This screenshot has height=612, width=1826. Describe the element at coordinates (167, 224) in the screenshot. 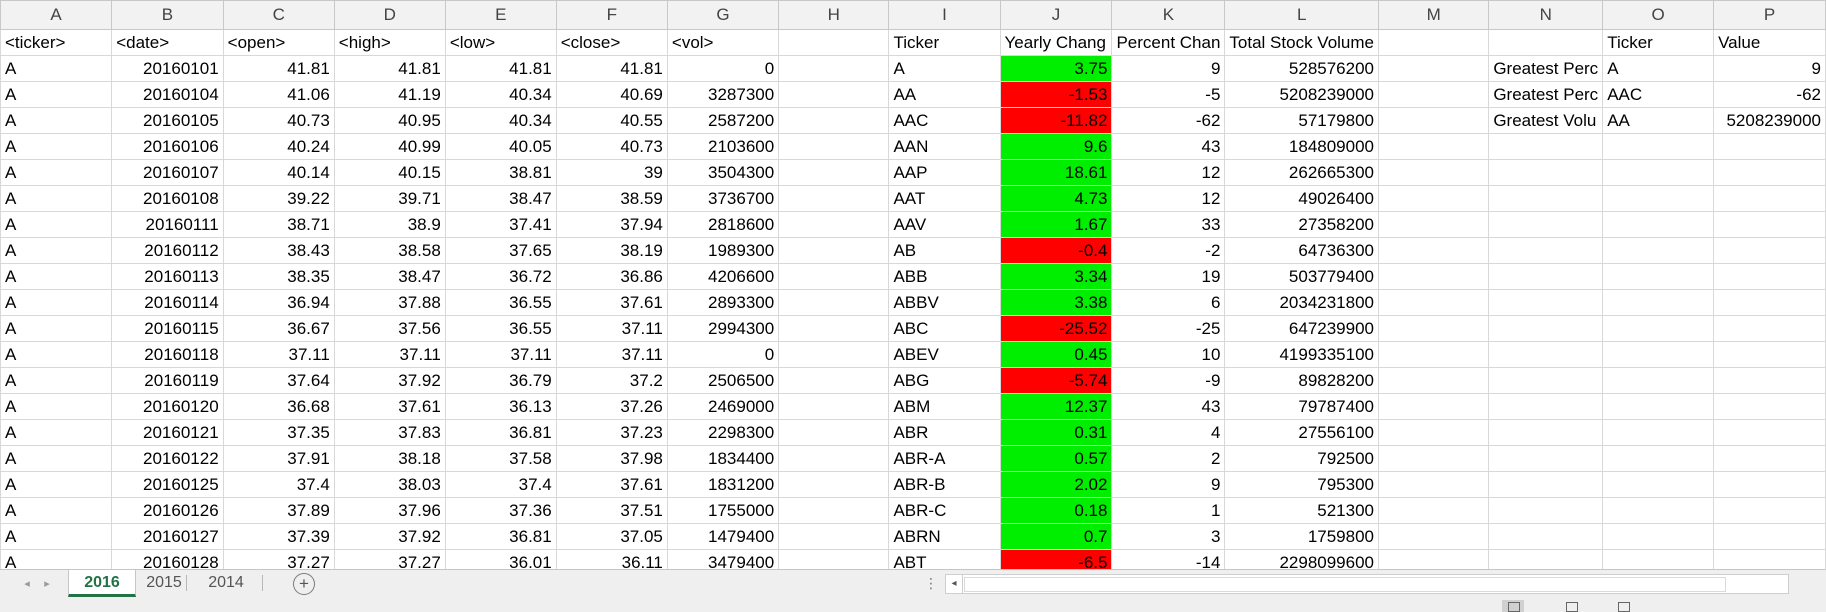

I see `data-cell: 20160111` at that location.